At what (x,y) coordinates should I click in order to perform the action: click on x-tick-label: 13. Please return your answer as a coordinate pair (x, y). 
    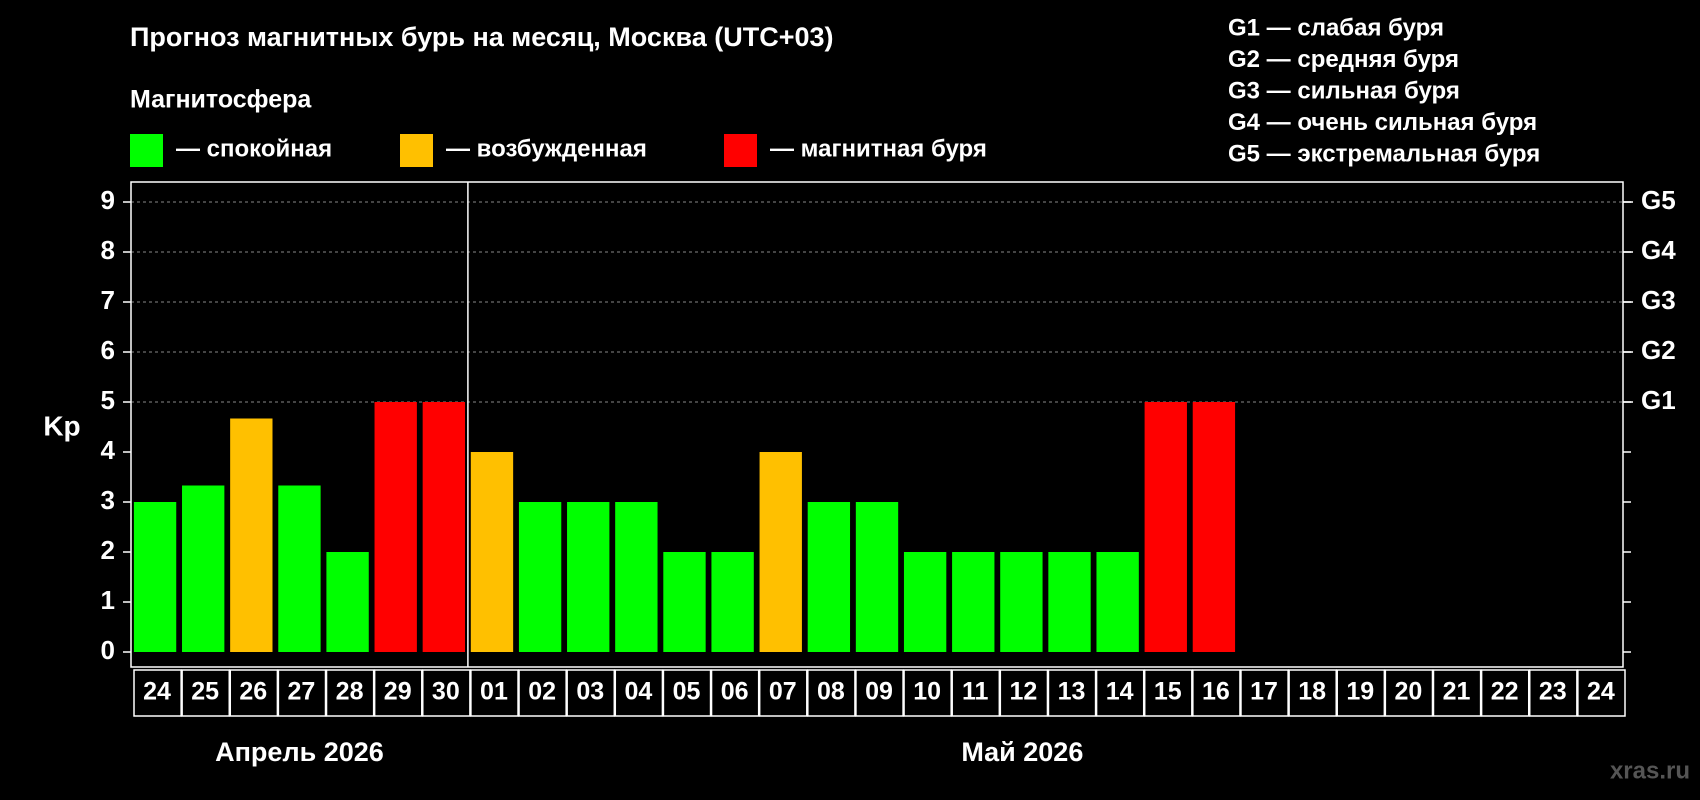
    Looking at the image, I should click on (1072, 692).